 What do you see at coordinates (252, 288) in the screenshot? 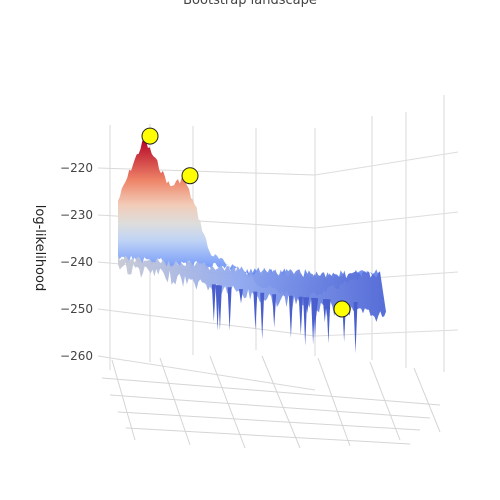
I see `surface-lower` at bounding box center [252, 288].